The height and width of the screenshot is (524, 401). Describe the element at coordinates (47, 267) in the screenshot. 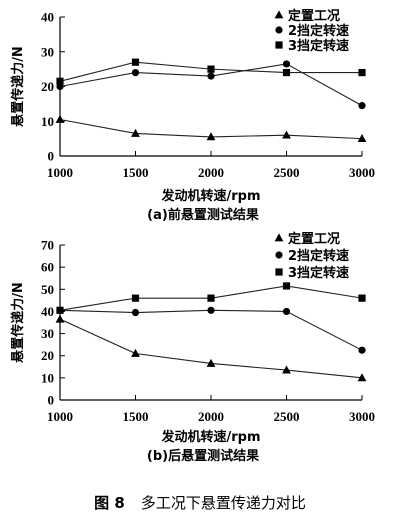

I see `y-tick-label: 60` at that location.